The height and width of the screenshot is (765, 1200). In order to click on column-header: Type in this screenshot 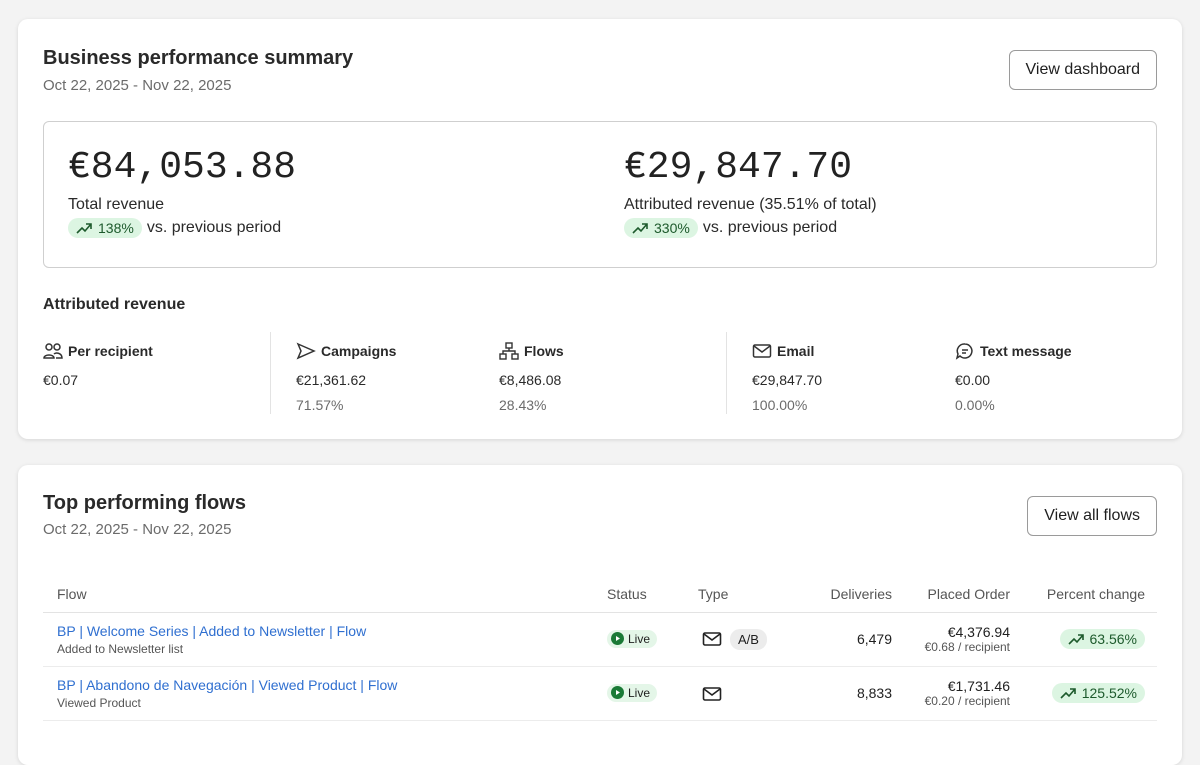, I will do `click(738, 594)`.